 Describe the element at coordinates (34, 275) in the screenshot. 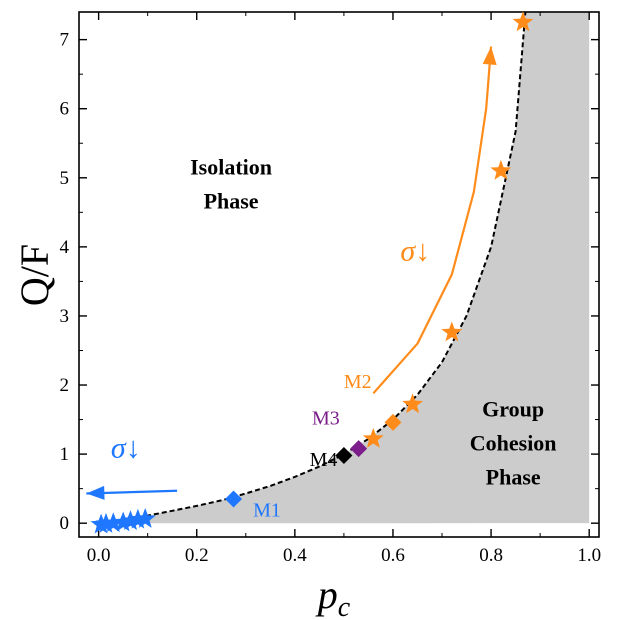

I see `y-axis-title: Q/F` at that location.